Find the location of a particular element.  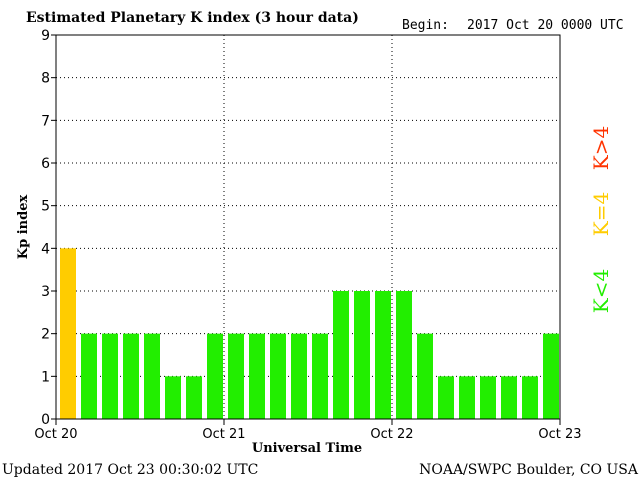

y-tick-label: 2 is located at coordinates (45, 335).